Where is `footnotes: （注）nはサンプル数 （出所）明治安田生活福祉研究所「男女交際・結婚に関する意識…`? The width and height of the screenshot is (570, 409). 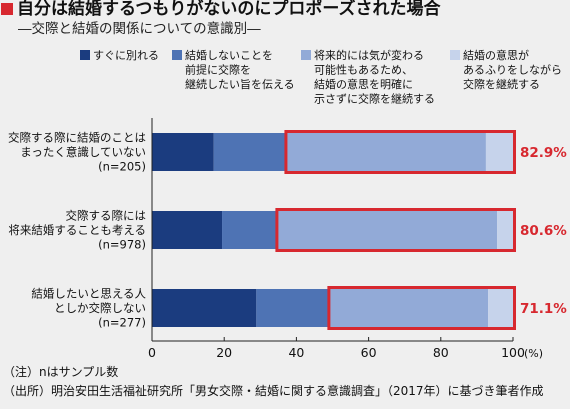 footnotes: （注）nはサンプル数 （出所）明治安田生活福祉研究所「男女交際・結婚に関する意識… is located at coordinates (273, 382).